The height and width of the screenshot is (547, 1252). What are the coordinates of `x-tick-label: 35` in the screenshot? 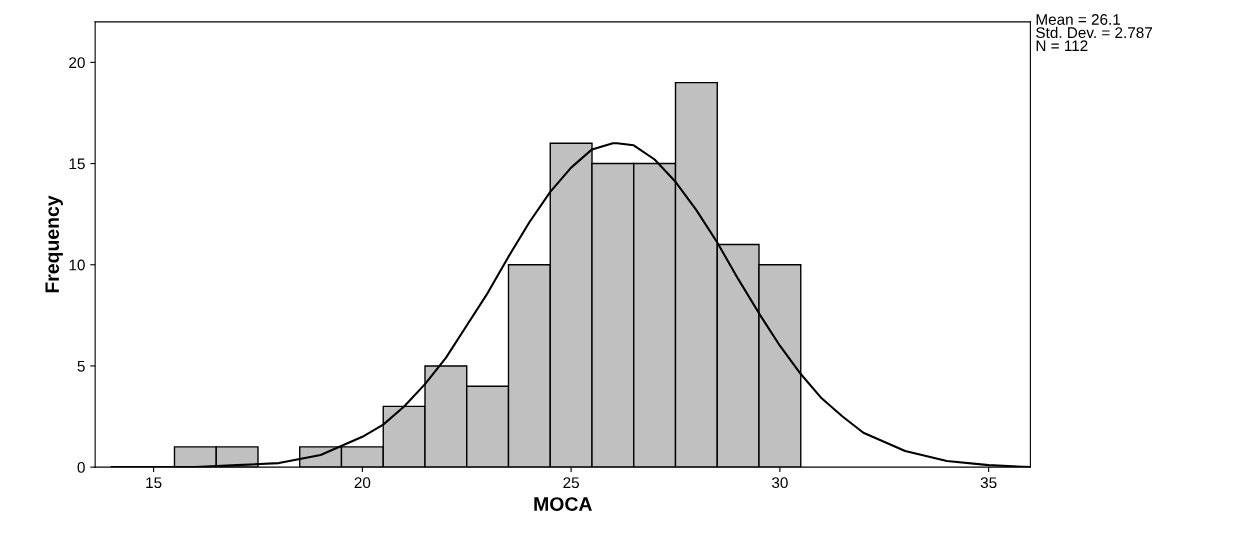 It's located at (988, 483).